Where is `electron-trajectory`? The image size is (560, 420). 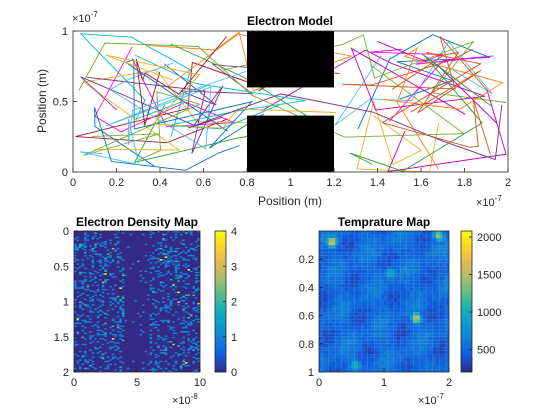
electron-trajectory is located at coordinates (413, 83).